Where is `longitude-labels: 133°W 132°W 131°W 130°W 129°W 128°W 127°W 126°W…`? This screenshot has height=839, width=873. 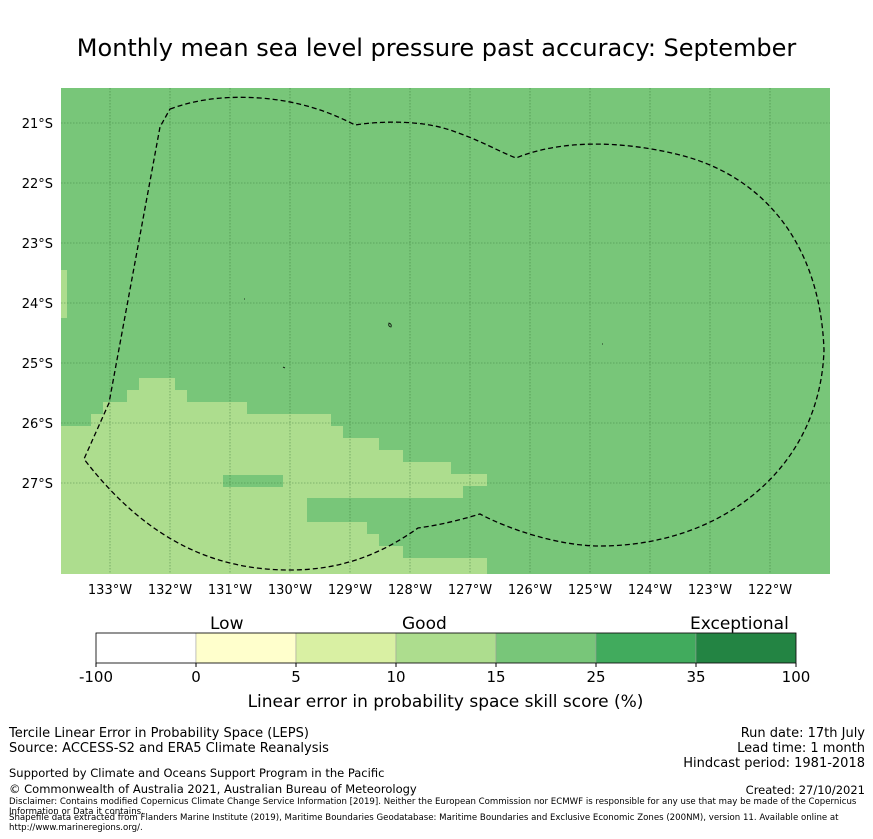 longitude-labels: 133°W 132°W 131°W 130°W 129°W 128°W 127°W 126°W… is located at coordinates (440, 590).